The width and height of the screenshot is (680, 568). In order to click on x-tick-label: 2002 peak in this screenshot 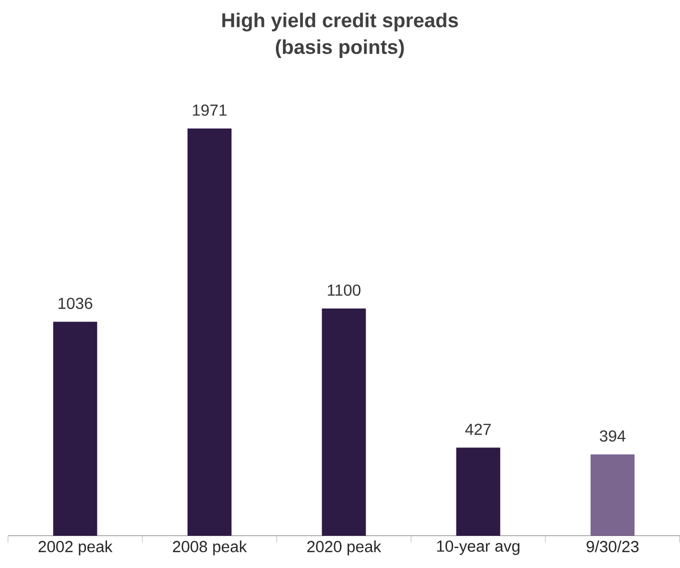, I will do `click(75, 548)`.